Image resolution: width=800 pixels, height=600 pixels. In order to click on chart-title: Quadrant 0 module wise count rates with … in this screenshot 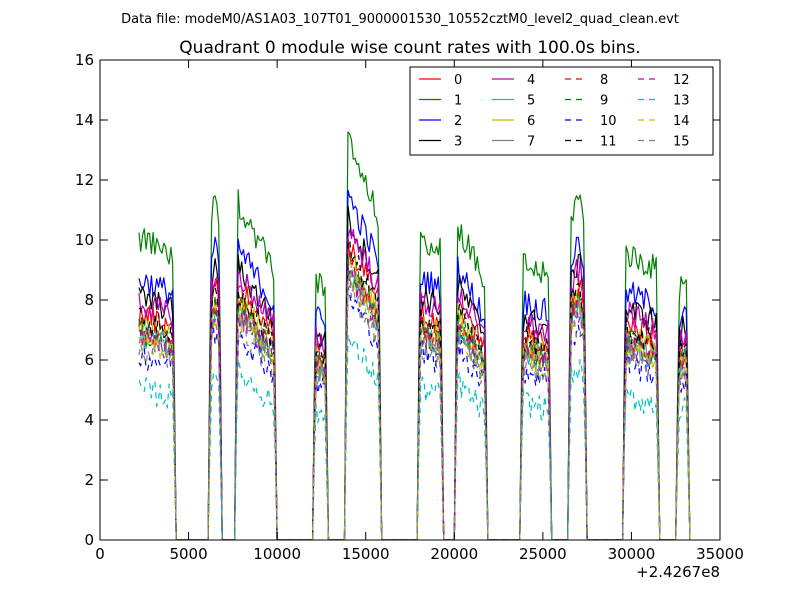, I will do `click(409, 48)`.